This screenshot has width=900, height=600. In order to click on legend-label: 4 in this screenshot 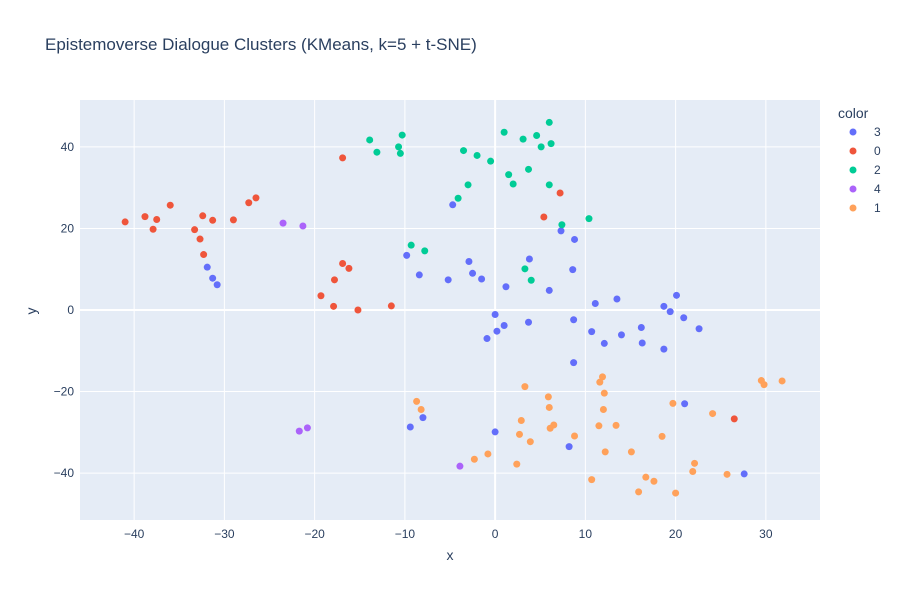, I will do `click(877, 189)`.